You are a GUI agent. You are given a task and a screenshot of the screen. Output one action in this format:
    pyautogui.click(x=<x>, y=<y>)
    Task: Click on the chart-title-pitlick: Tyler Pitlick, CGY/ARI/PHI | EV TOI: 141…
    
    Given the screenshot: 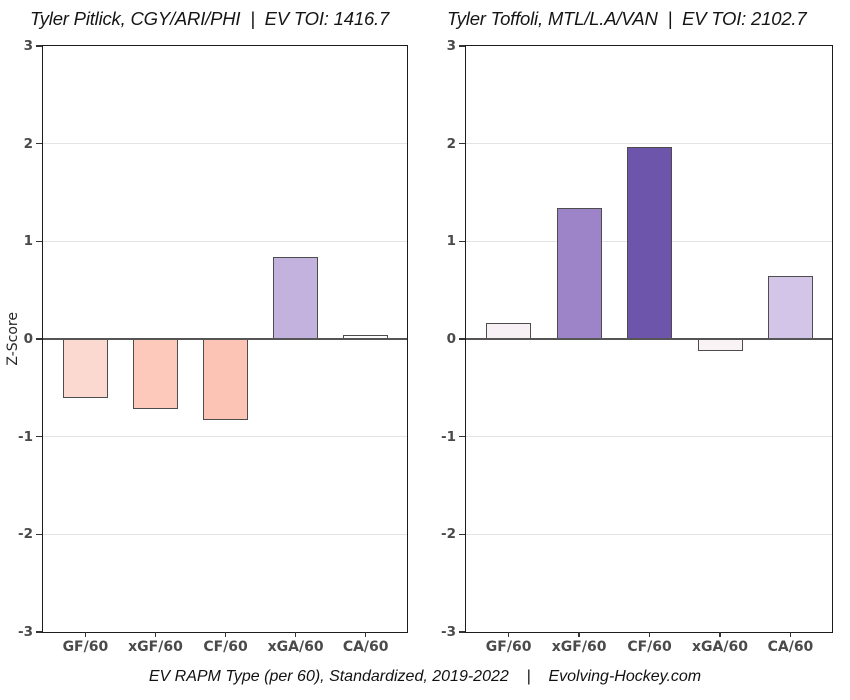 What is the action you would take?
    pyautogui.click(x=210, y=18)
    